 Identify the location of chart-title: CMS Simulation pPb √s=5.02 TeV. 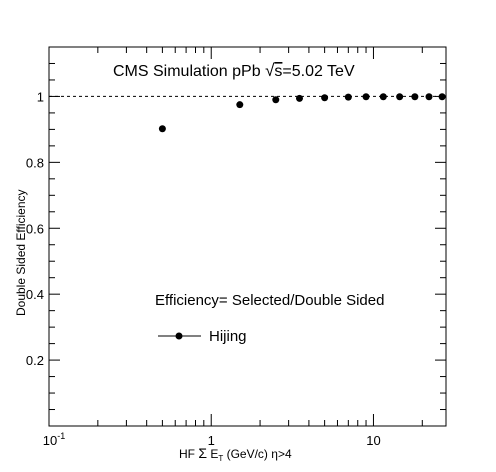
(234, 70).